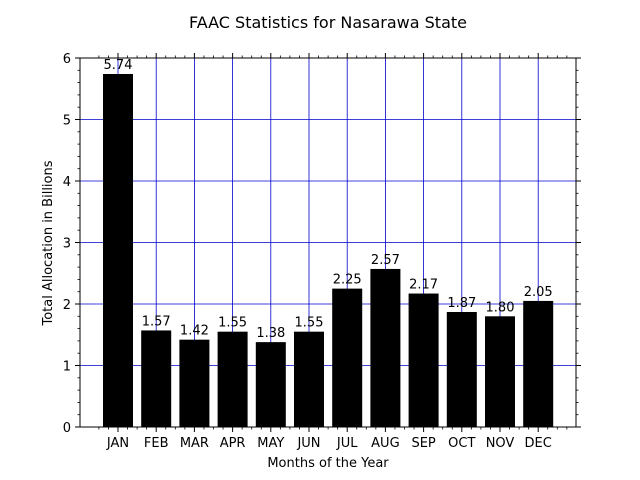 This screenshot has width=640, height=480. I want to click on x-tick-label-aug: AUG, so click(385, 443).